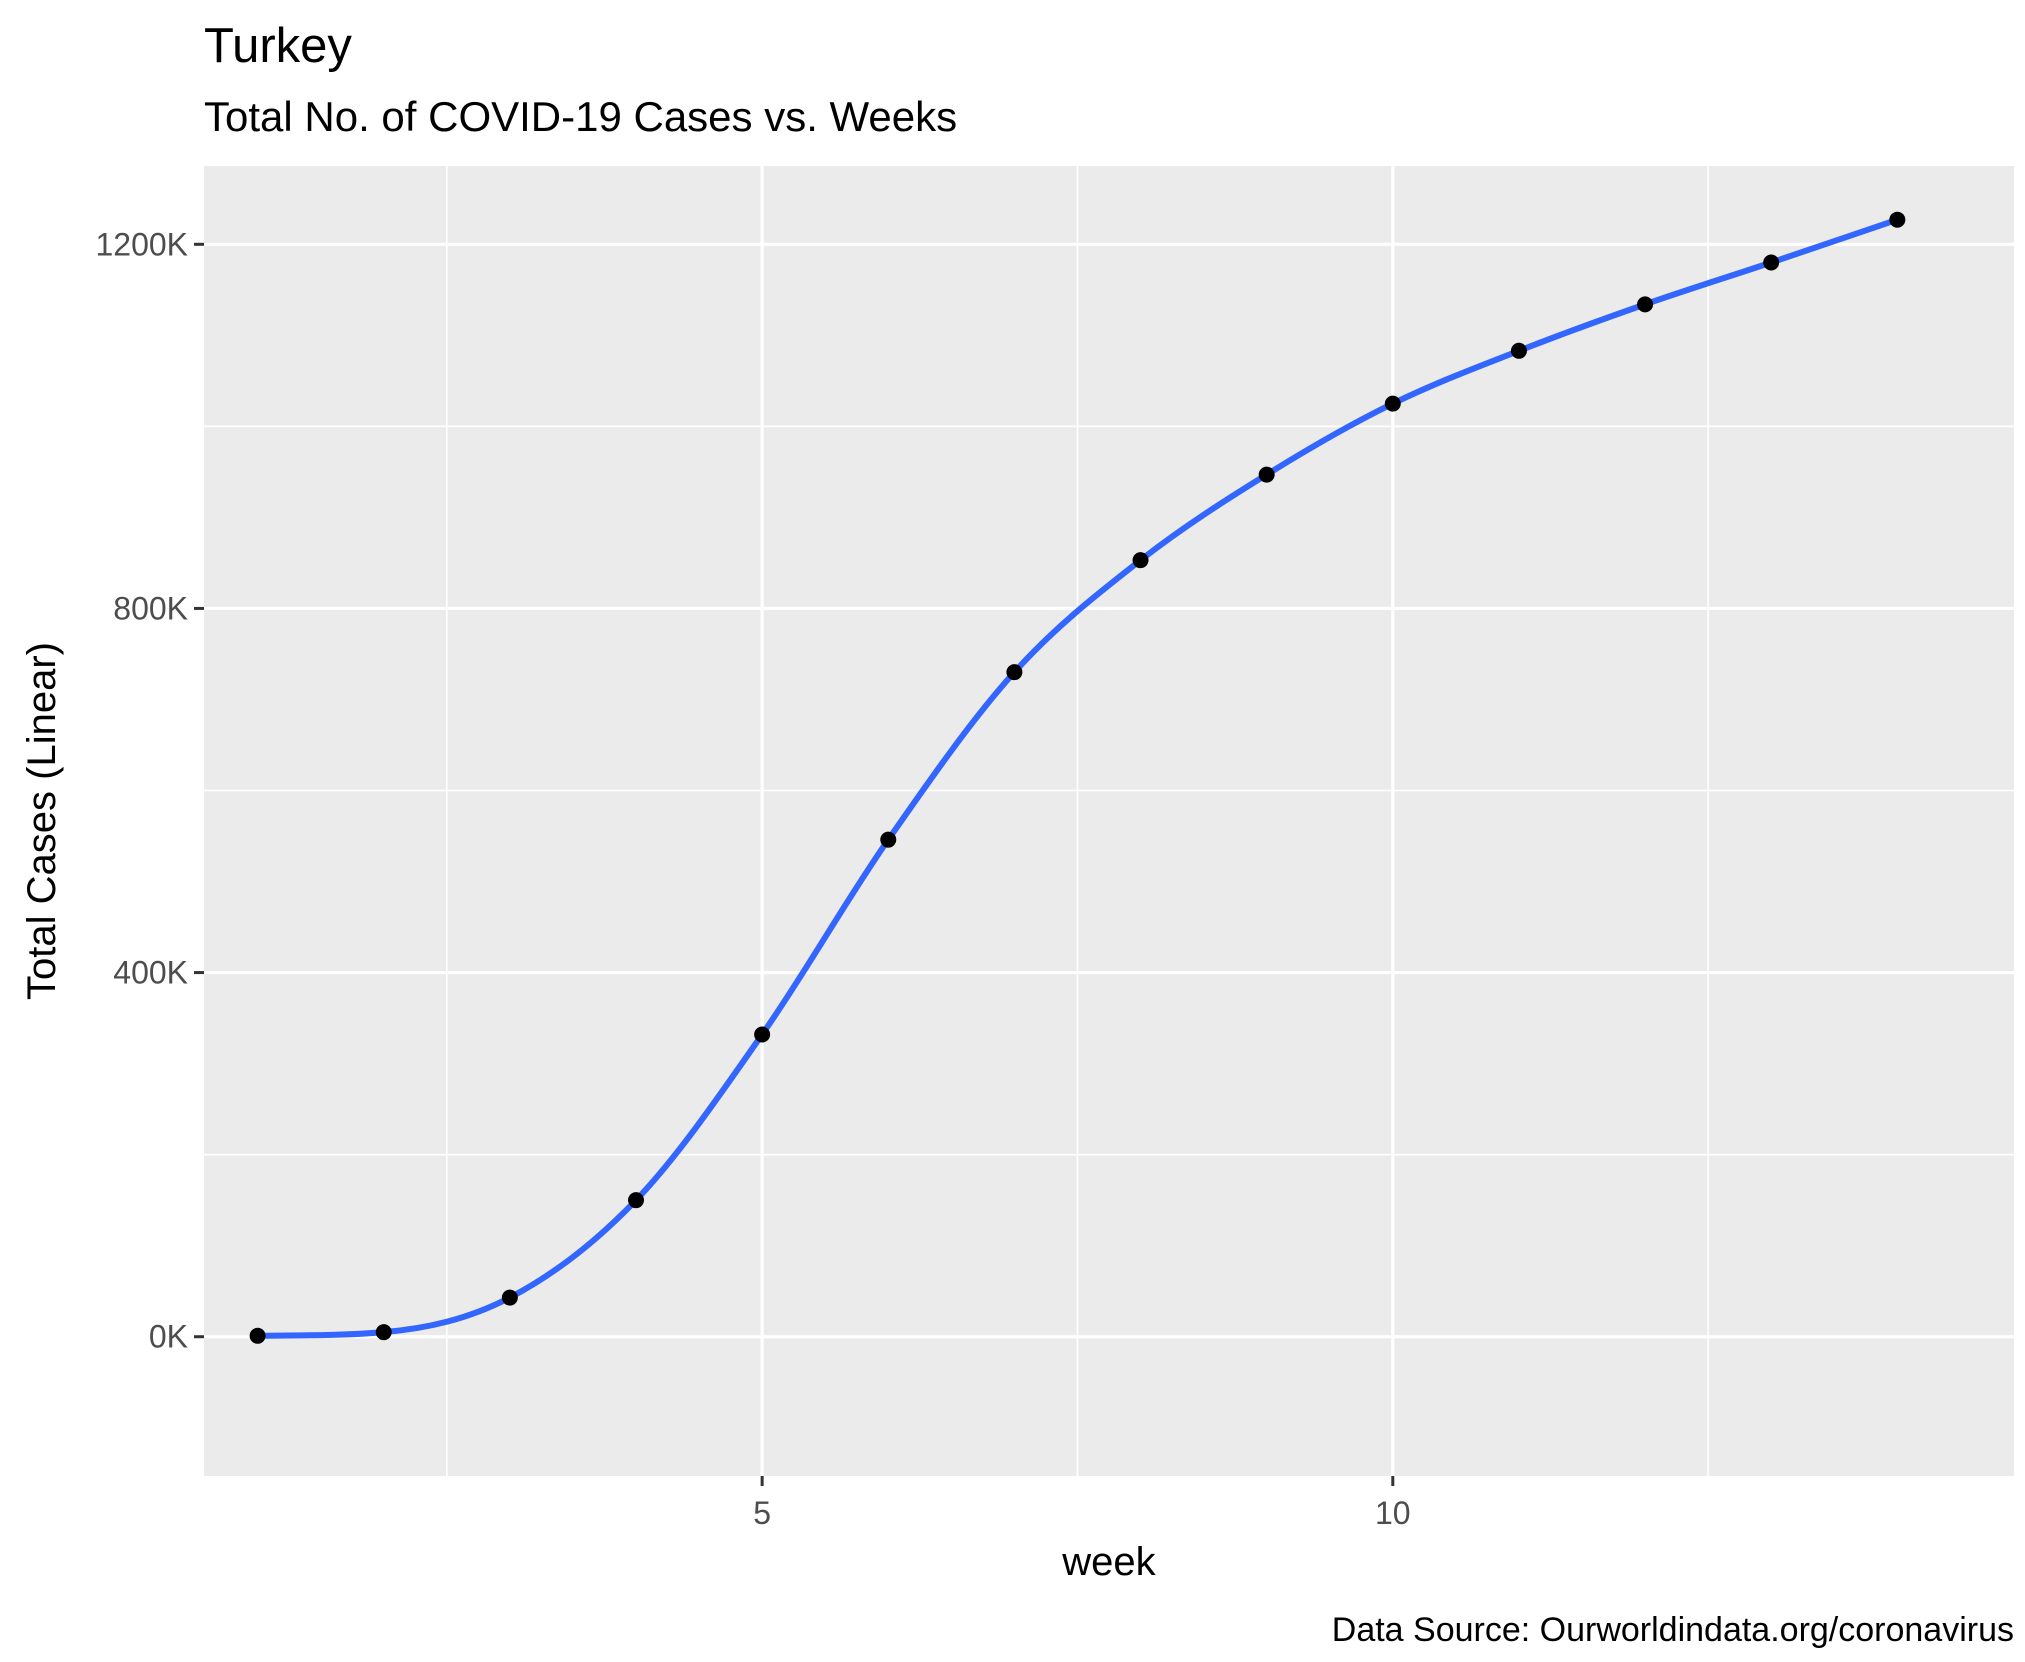  What do you see at coordinates (149, 790) in the screenshot?
I see `y-axis: 0K 400K 800K 1200K` at bounding box center [149, 790].